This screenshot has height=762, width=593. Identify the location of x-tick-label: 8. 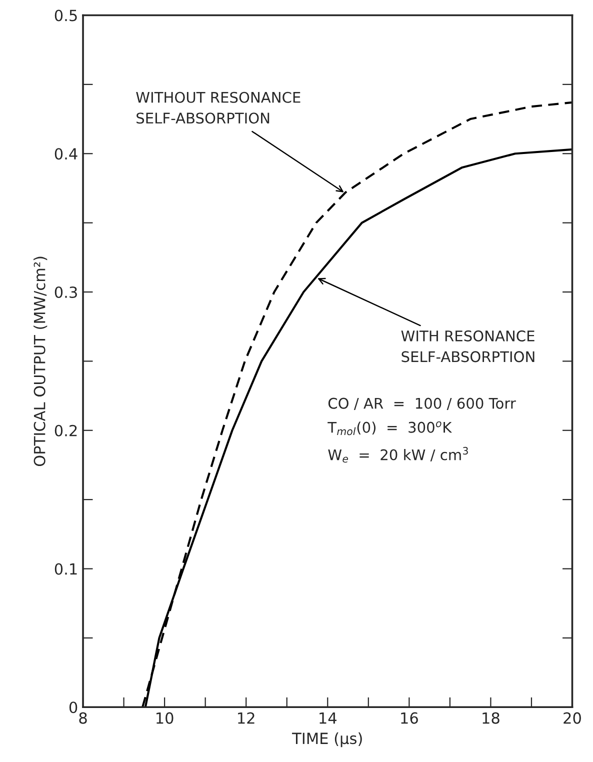
(83, 718).